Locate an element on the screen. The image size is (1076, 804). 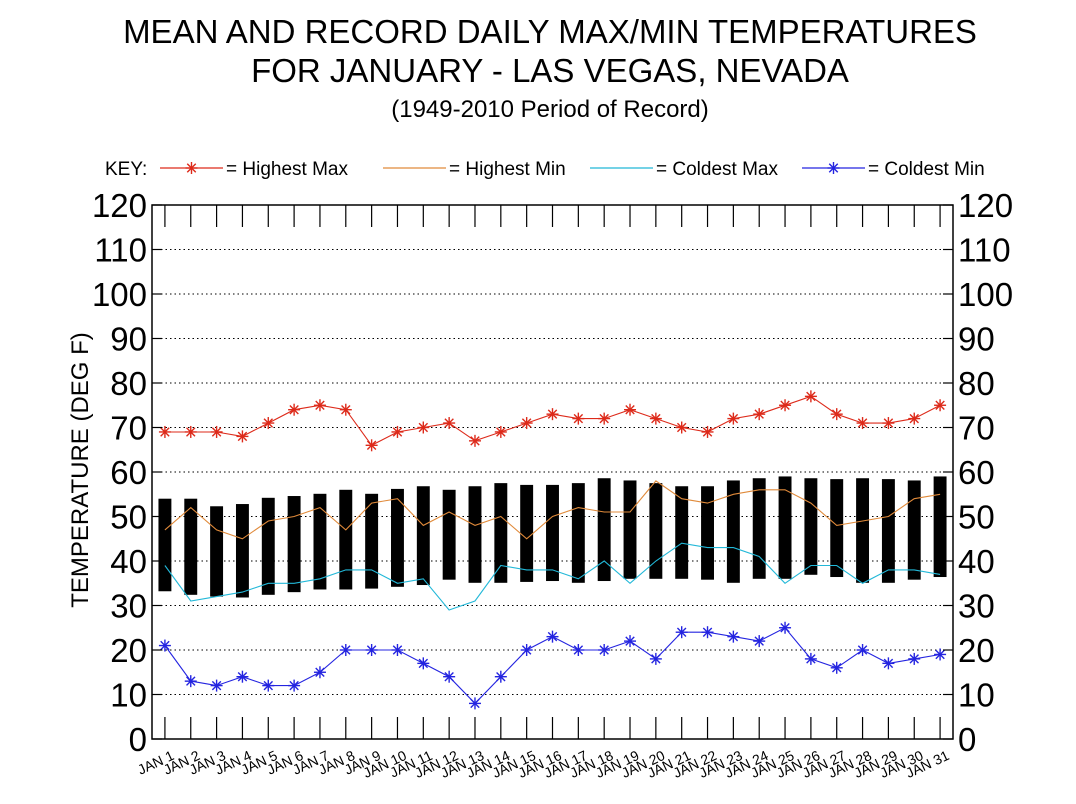
y-axis-right-labels: 0 10 20 30 40 50 60 70 80 90 100 110 120 is located at coordinates (985, 472).